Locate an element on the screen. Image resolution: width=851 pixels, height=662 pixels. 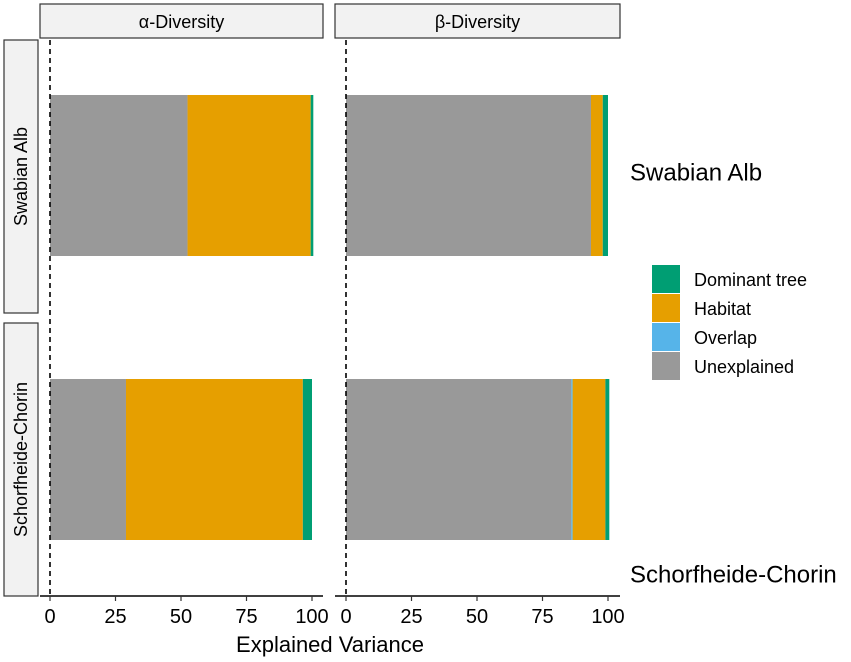
row-label-swabian-alb: Swabian Alb is located at coordinates (696, 173).